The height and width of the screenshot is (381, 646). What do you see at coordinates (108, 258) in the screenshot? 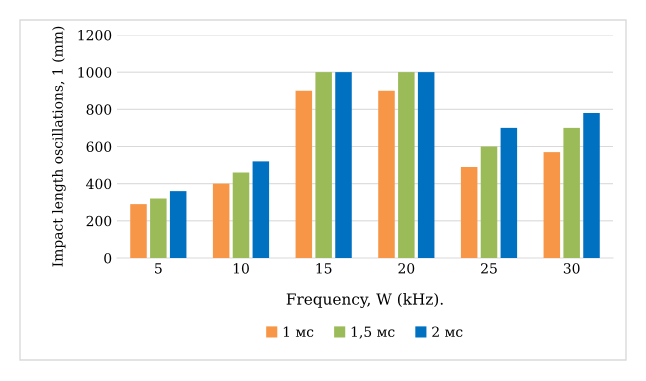
I see `y-tick-label: 0` at bounding box center [108, 258].